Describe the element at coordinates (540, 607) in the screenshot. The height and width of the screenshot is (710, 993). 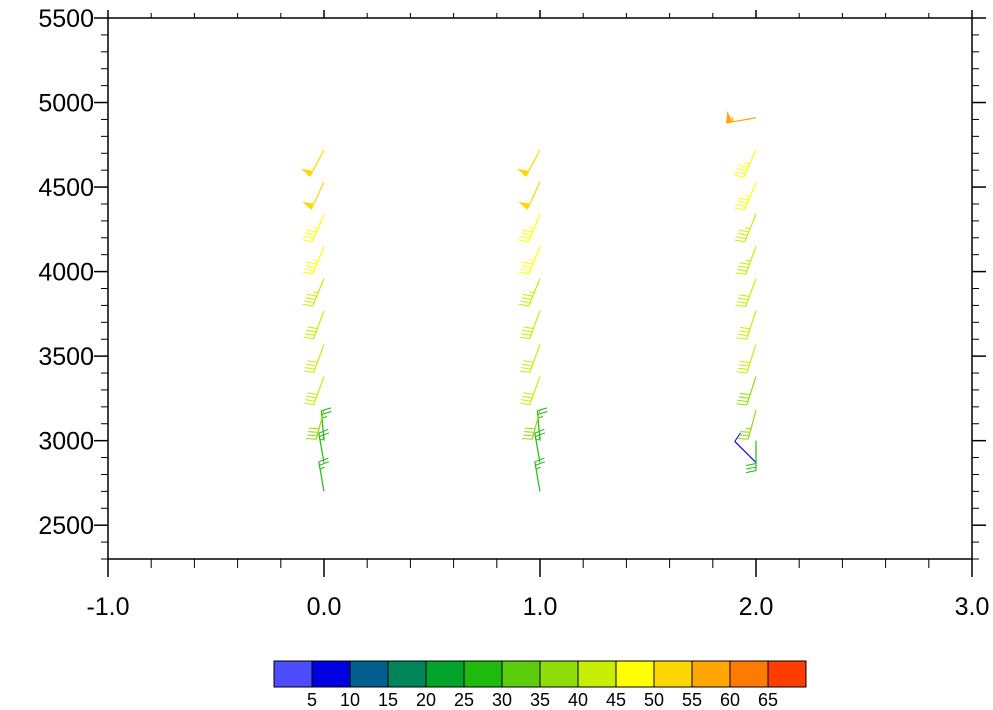
I see `x-tick-label: 1.0` at that location.